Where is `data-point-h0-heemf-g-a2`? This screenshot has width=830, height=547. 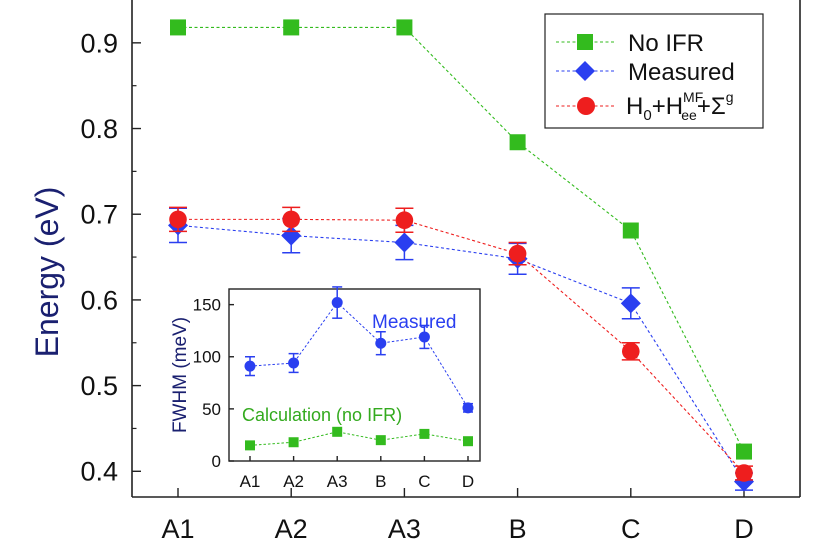 data-point-h0-heemf-g-a2 is located at coordinates (291, 219).